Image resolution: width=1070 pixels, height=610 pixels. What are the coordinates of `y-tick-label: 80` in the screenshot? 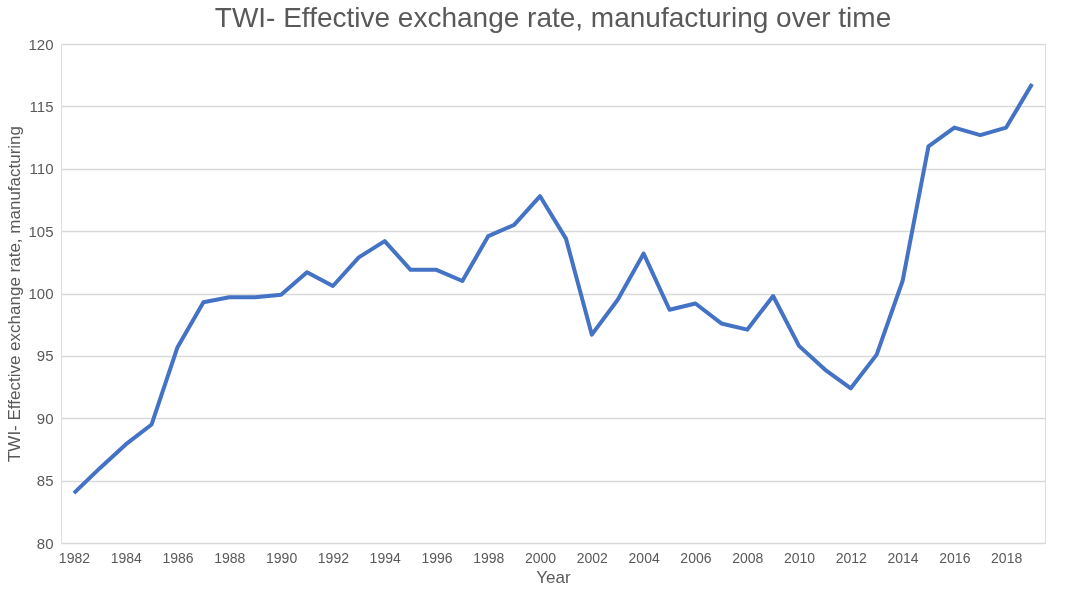 It's located at (45, 543).